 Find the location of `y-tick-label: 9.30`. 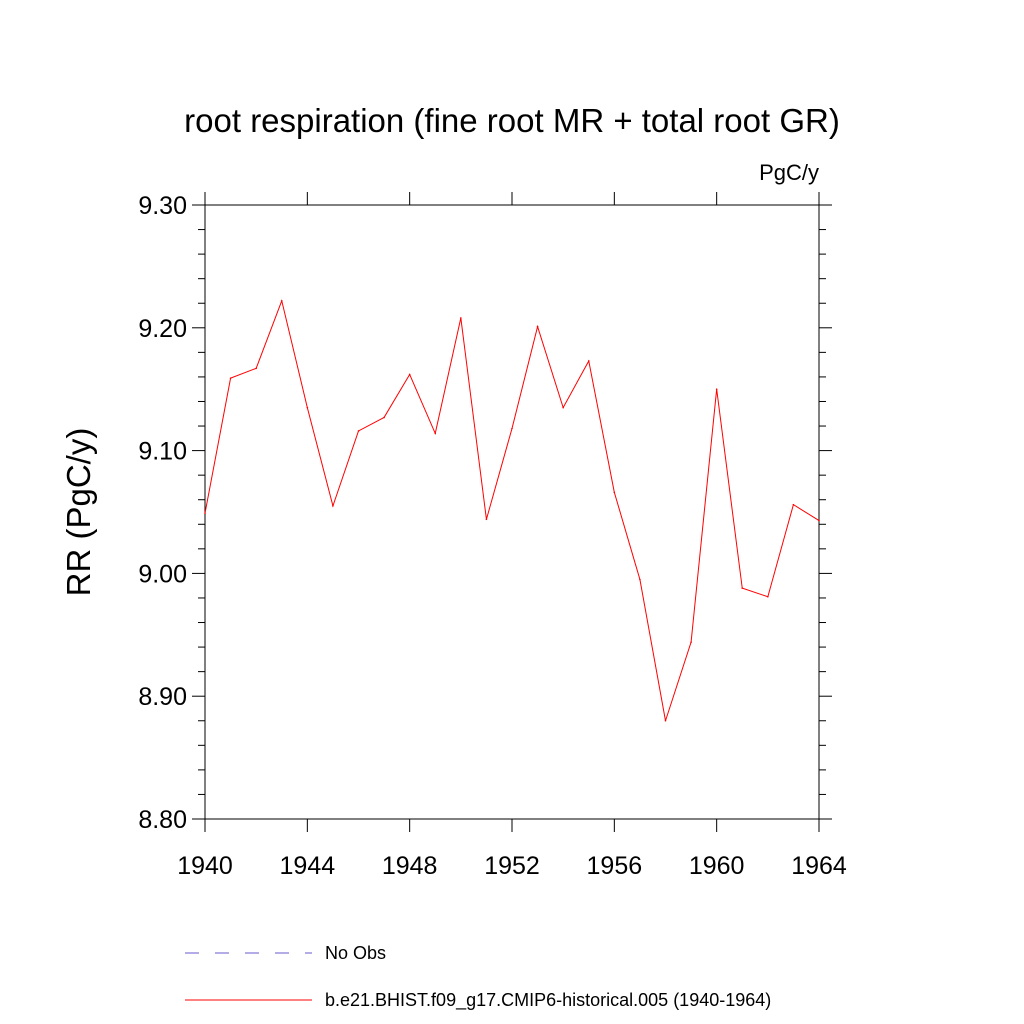

y-tick-label: 9.30 is located at coordinates (162, 206).